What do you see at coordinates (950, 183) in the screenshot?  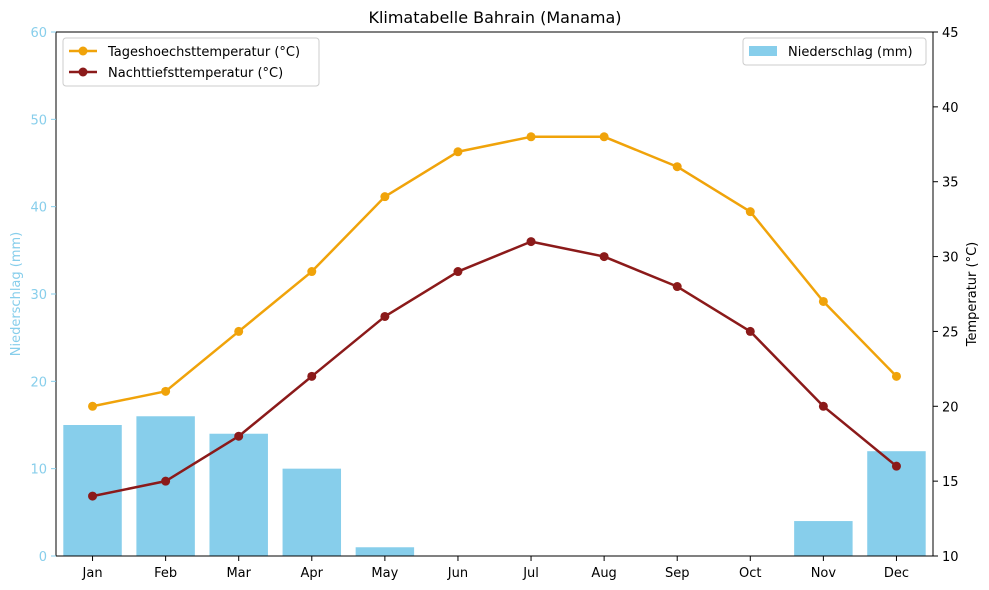 I see `right-tick-label-35: 35` at bounding box center [950, 183].